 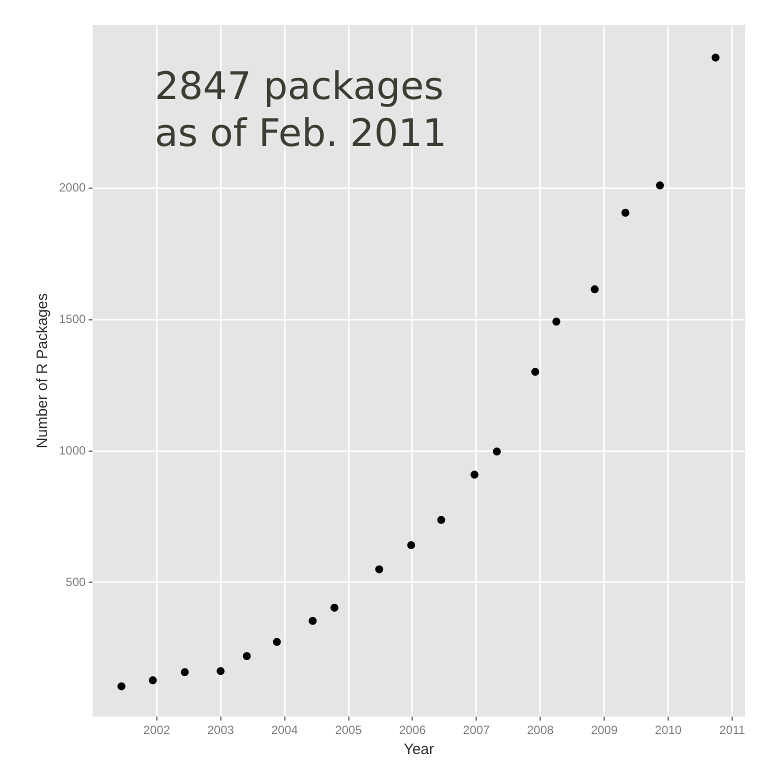 What do you see at coordinates (220, 730) in the screenshot?
I see `x-tick-label: 2003` at bounding box center [220, 730].